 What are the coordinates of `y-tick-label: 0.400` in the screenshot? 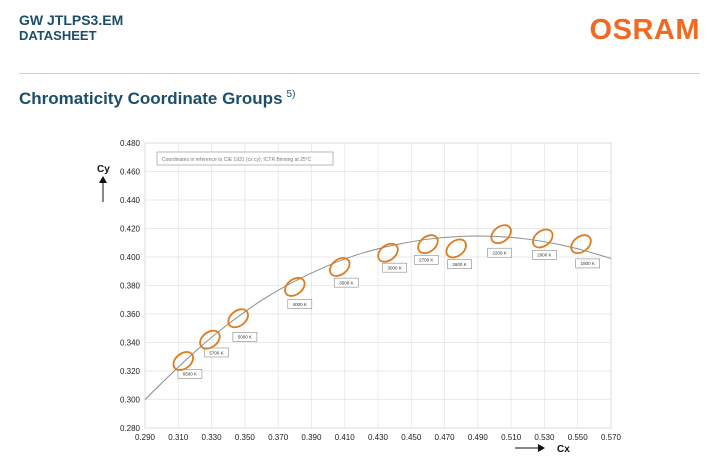 It's located at (130, 257).